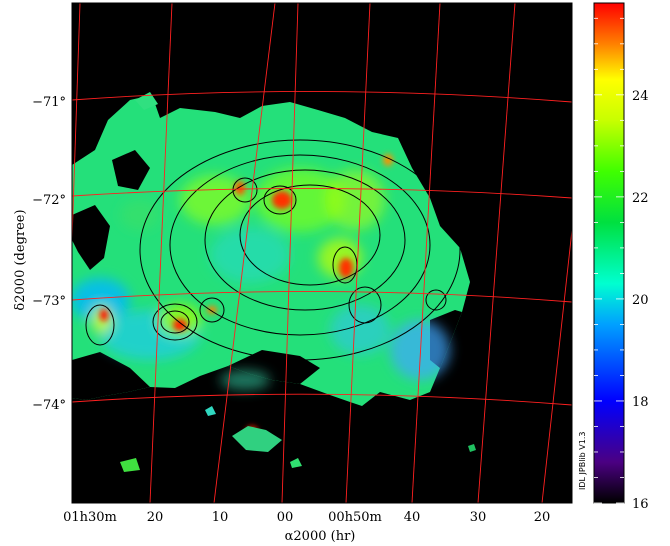 This screenshot has width=670, height=546. Describe the element at coordinates (131, 170) in the screenshot. I see `void-upper-left` at that location.